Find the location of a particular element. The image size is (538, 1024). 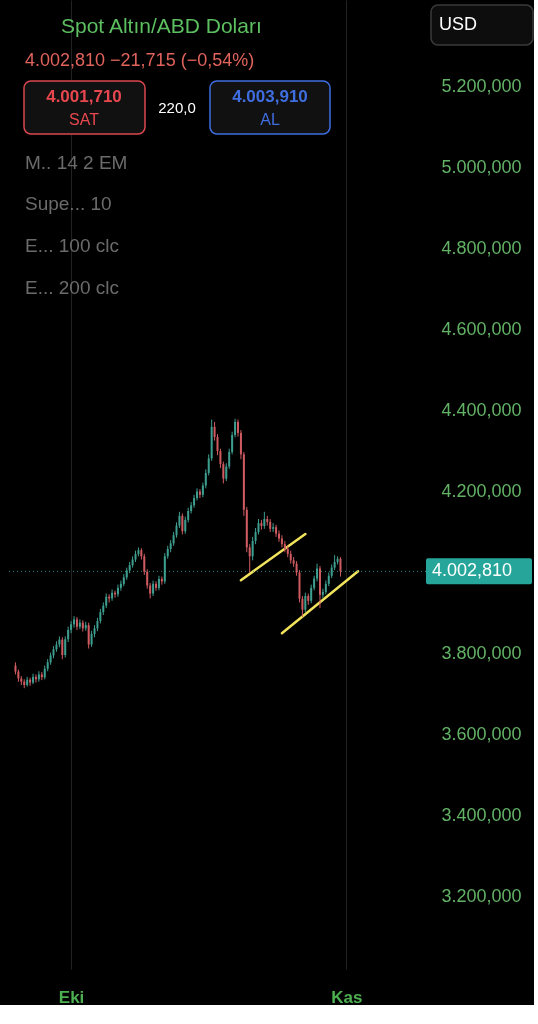

annotation: 4.003,910 is located at coordinates (270, 96).